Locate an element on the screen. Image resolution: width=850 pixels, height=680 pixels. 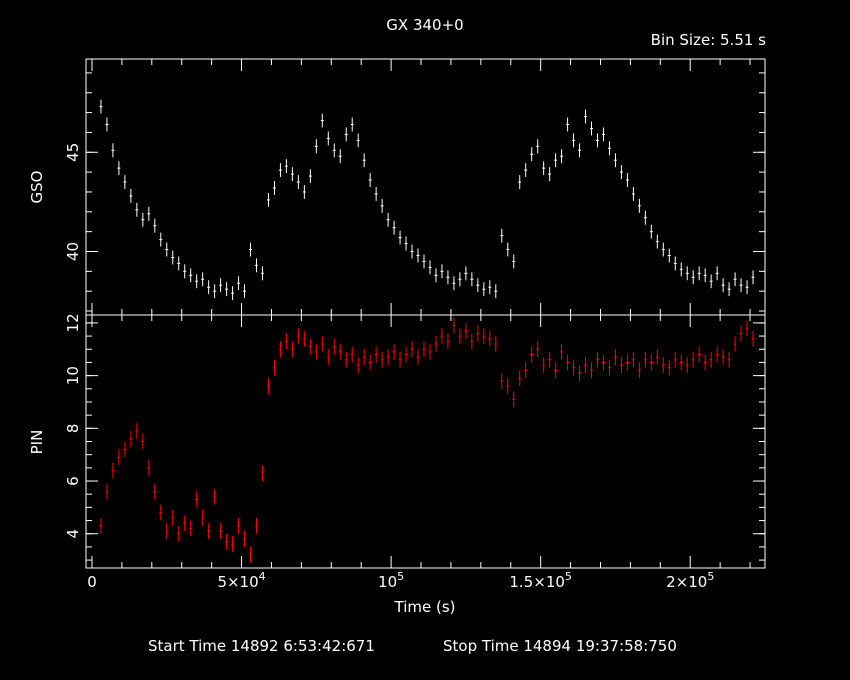
bin-size-label: Bin Size: 5.51 s is located at coordinates (709, 40).